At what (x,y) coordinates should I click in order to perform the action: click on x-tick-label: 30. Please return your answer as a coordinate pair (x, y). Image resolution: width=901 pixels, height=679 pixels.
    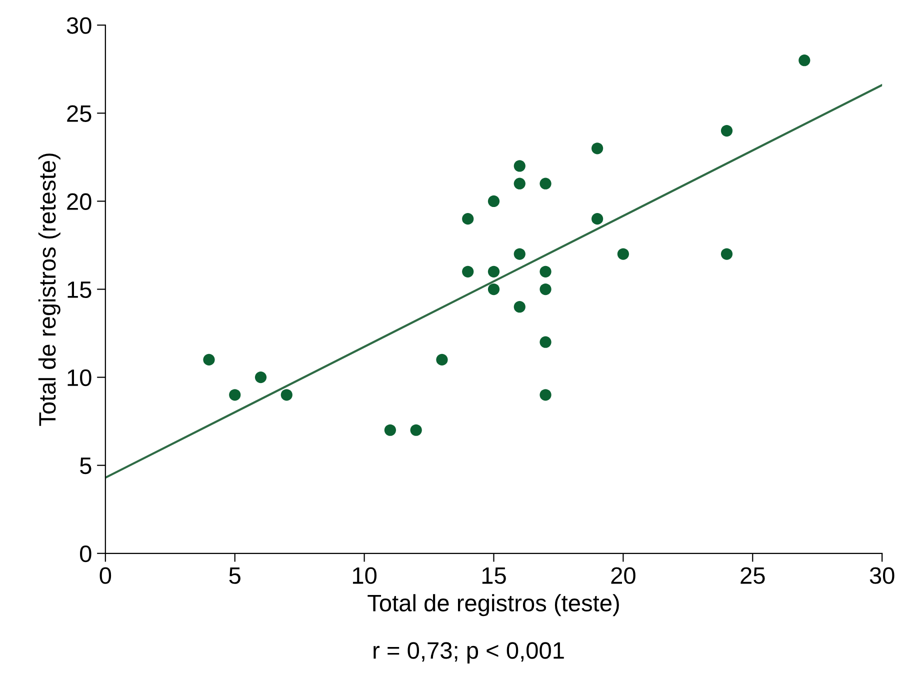
    Looking at the image, I should click on (882, 575).